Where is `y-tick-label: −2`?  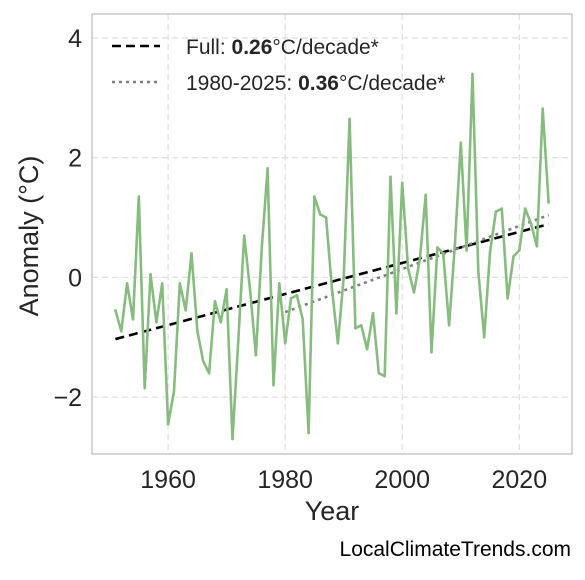
y-tick-label: −2 is located at coordinates (67, 398).